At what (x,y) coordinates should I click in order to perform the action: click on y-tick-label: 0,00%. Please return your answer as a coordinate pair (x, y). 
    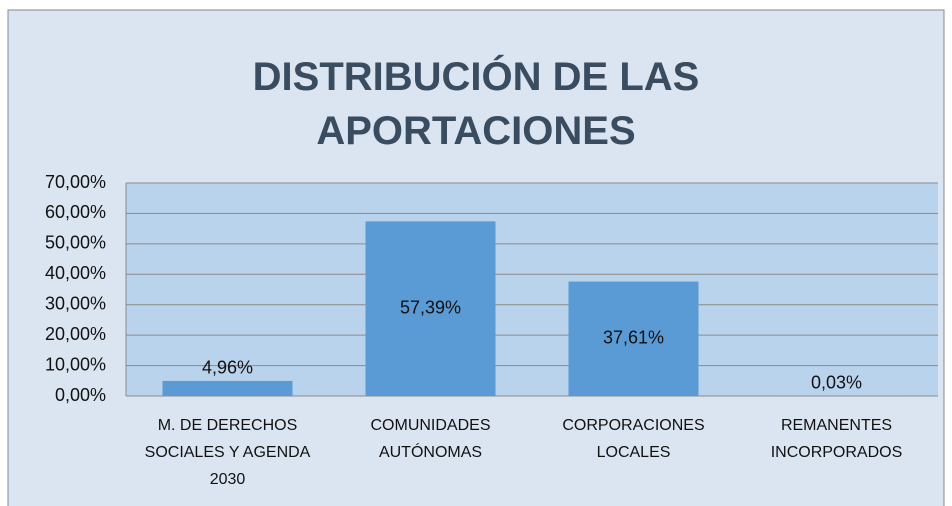
    Looking at the image, I should click on (80, 395).